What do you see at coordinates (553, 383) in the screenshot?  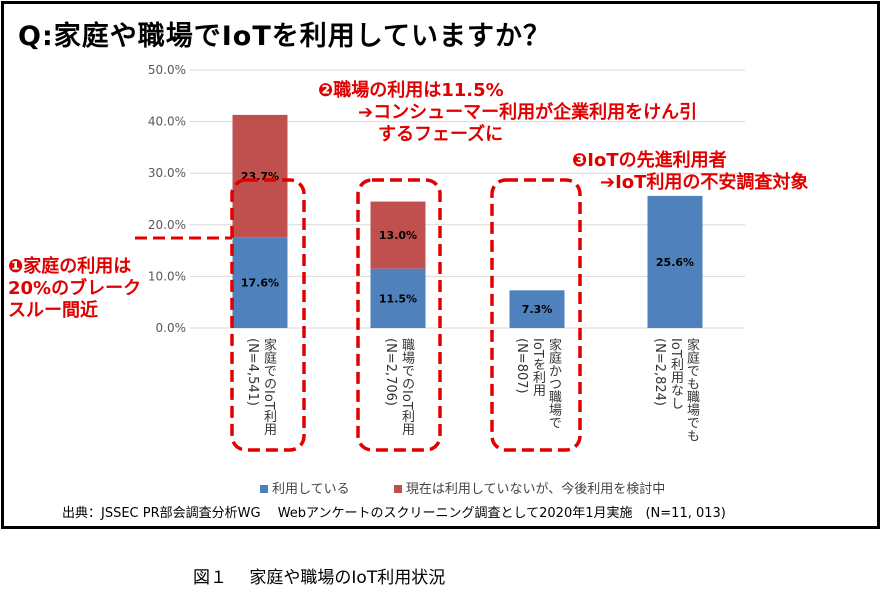 I see `category-line: 家庭かつ職場で` at bounding box center [553, 383].